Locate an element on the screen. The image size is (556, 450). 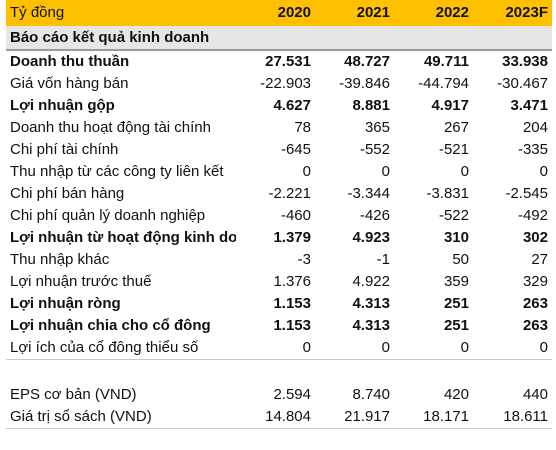
row-value: 27.531 is located at coordinates (288, 61).